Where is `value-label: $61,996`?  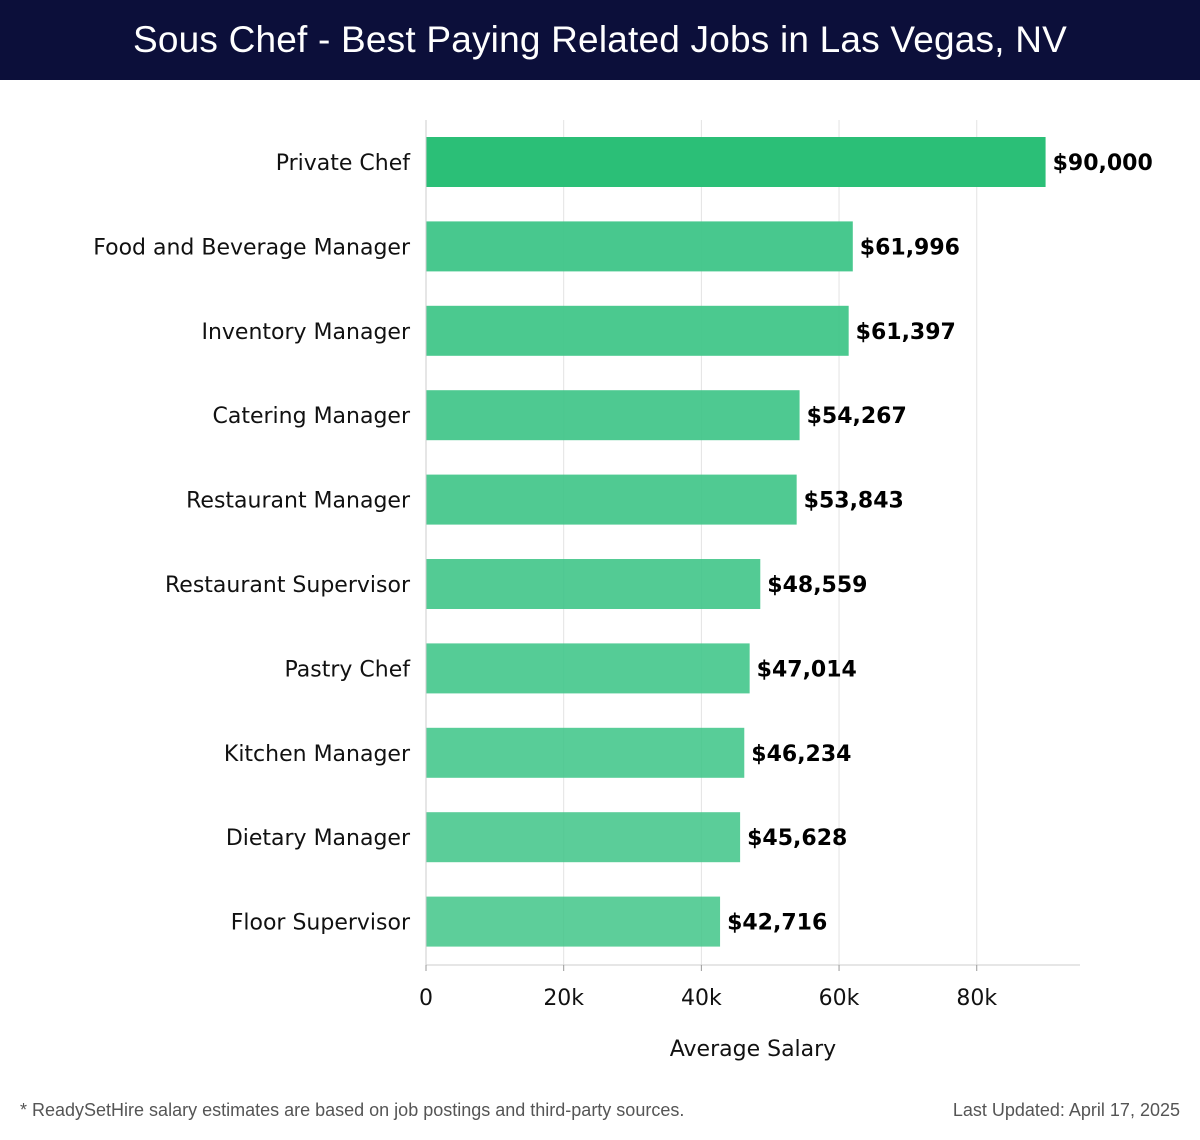 value-label: $61,996 is located at coordinates (910, 247).